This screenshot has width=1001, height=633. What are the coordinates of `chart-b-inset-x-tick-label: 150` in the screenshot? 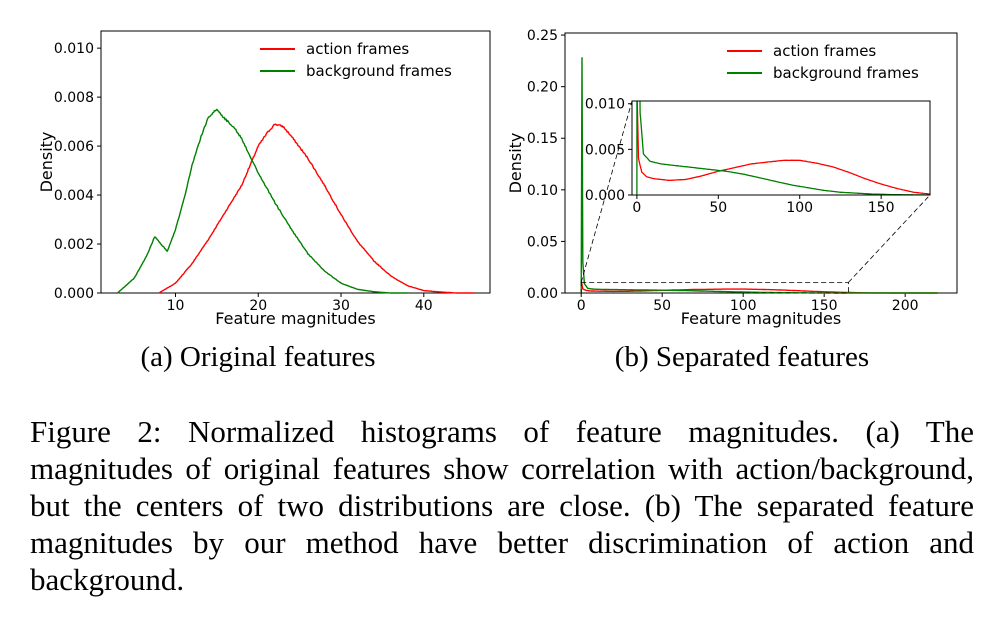 It's located at (881, 208).